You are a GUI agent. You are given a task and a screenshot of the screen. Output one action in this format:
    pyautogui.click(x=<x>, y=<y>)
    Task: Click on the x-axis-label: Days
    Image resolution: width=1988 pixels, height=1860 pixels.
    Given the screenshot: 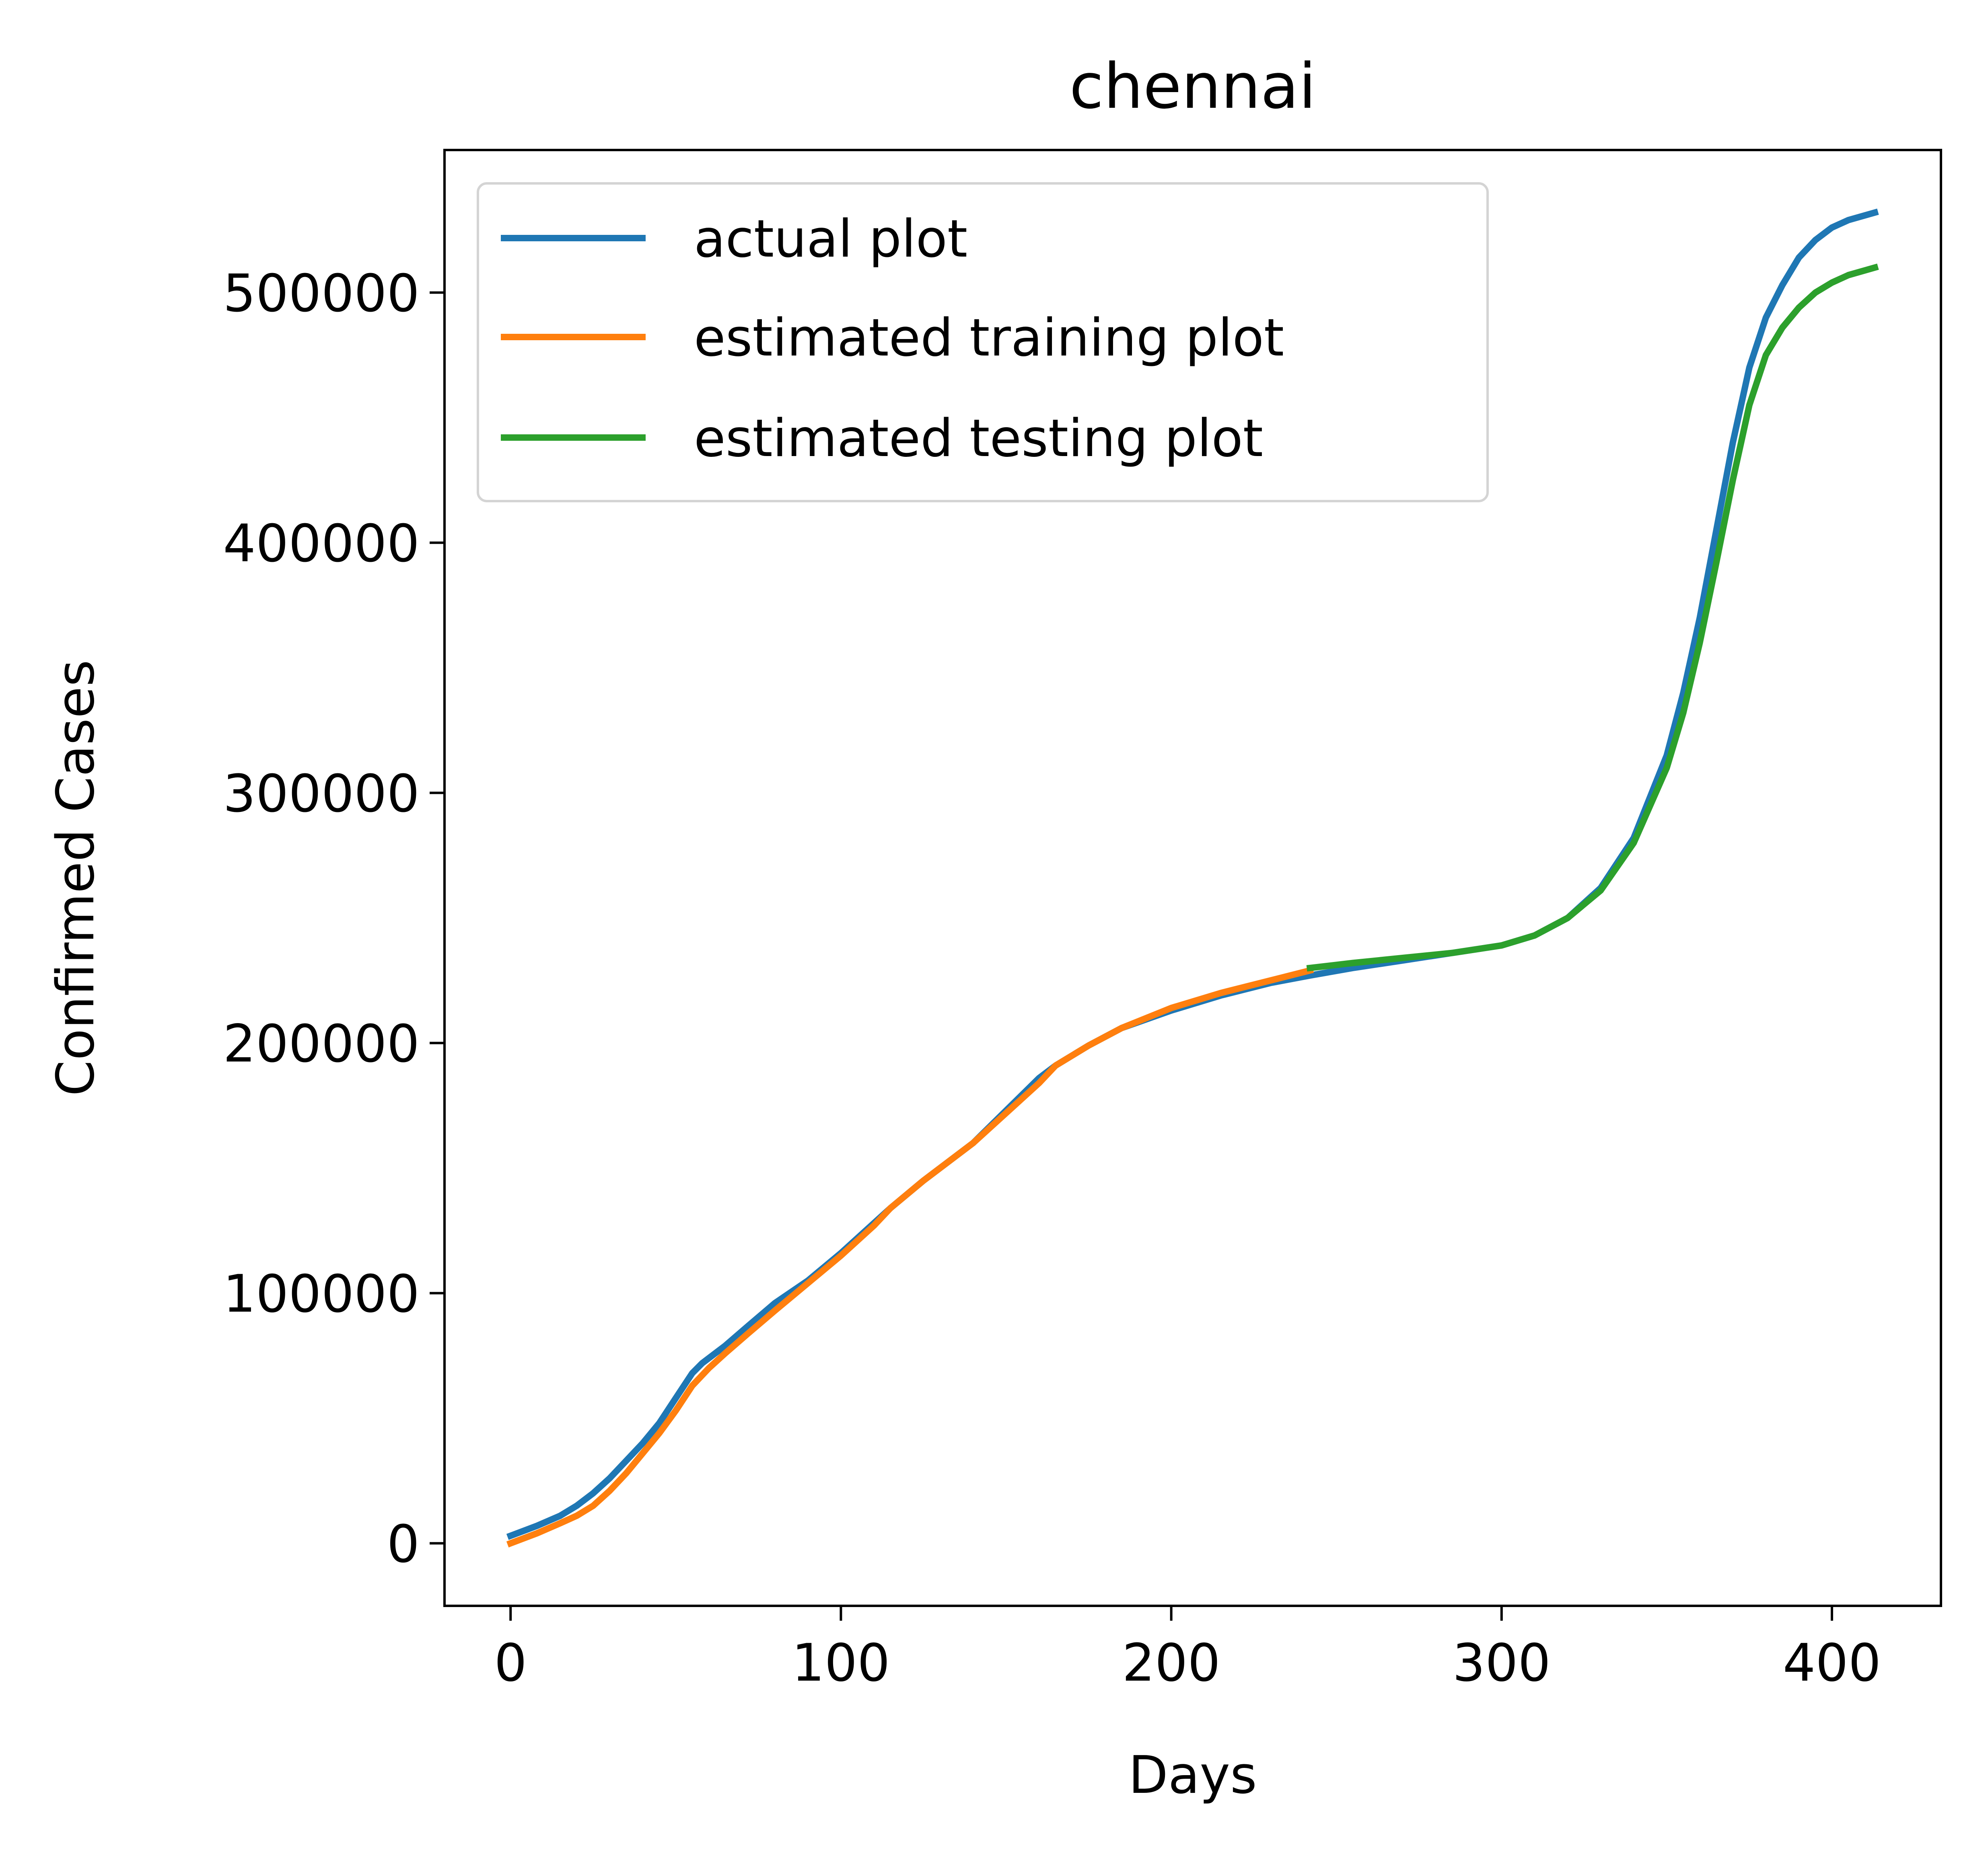 What is the action you would take?
    pyautogui.click(x=1192, y=1775)
    